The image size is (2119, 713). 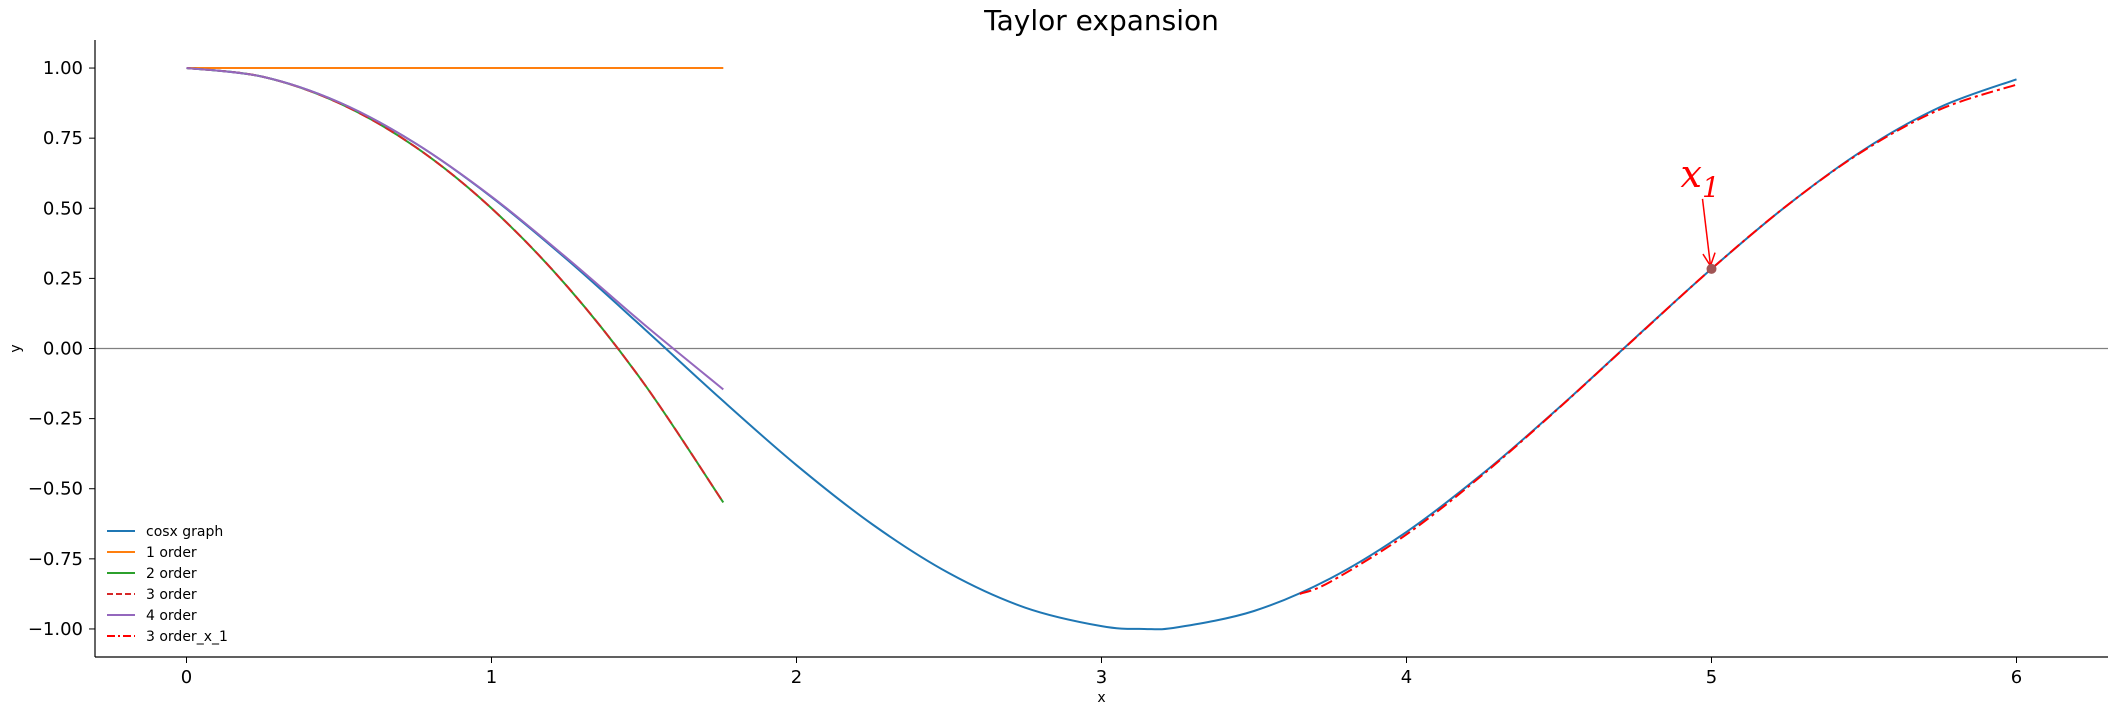 I want to click on x-tick-label: 1, so click(x=491, y=677).